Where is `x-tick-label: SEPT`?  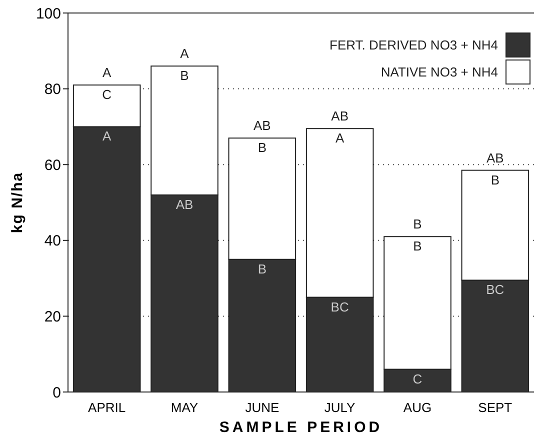
x-tick-label: SEPT is located at coordinates (495, 407).